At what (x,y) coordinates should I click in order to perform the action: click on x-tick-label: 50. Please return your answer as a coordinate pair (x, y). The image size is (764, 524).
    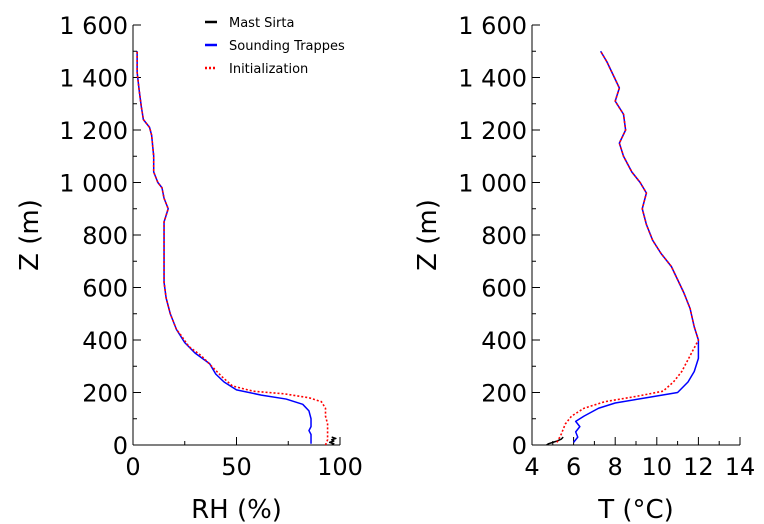
    Looking at the image, I should click on (236, 467).